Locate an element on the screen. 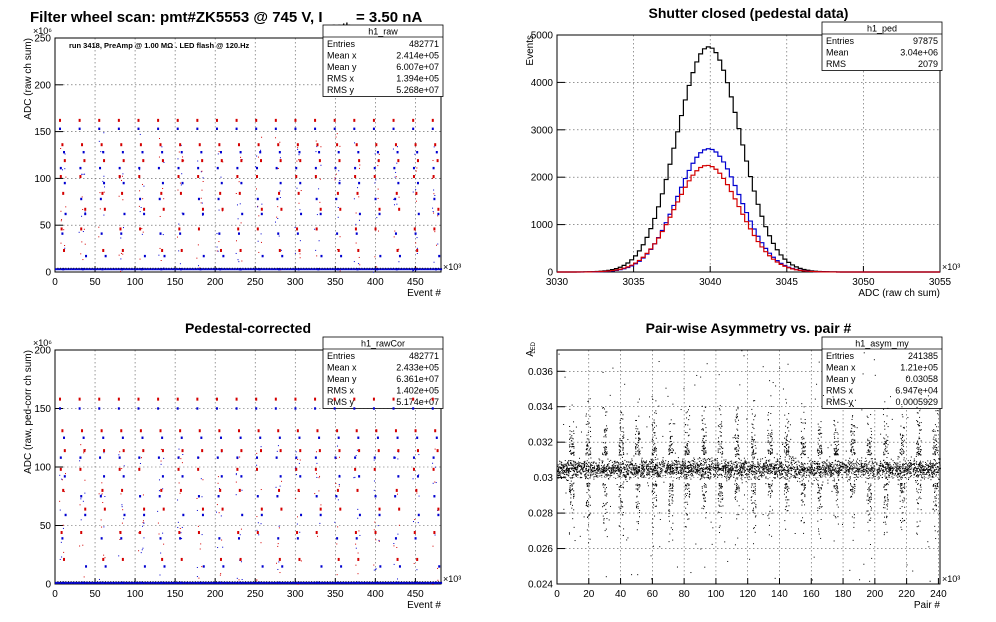 This screenshot has width=996, height=622. x-tick-label: 240 is located at coordinates (938, 594).